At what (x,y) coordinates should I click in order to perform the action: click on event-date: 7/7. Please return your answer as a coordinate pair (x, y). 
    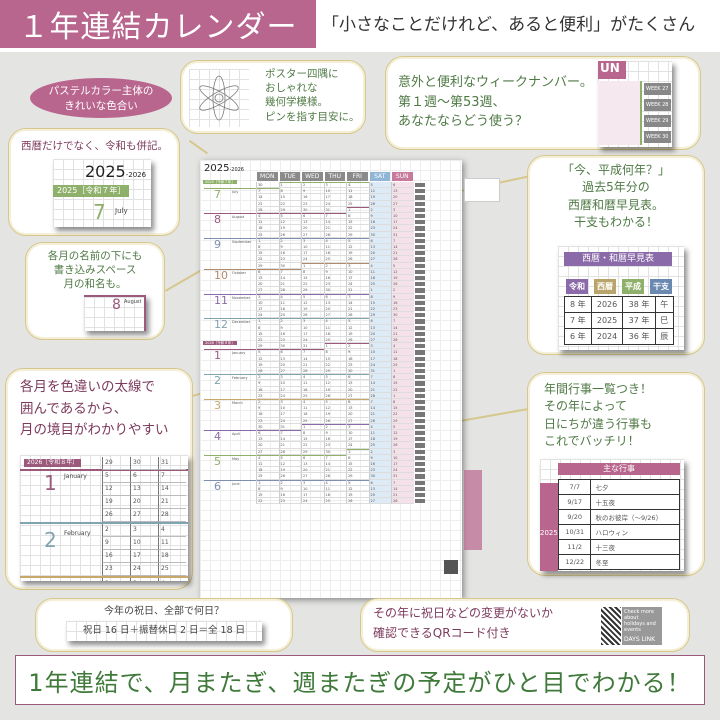
    Looking at the image, I should click on (574, 487).